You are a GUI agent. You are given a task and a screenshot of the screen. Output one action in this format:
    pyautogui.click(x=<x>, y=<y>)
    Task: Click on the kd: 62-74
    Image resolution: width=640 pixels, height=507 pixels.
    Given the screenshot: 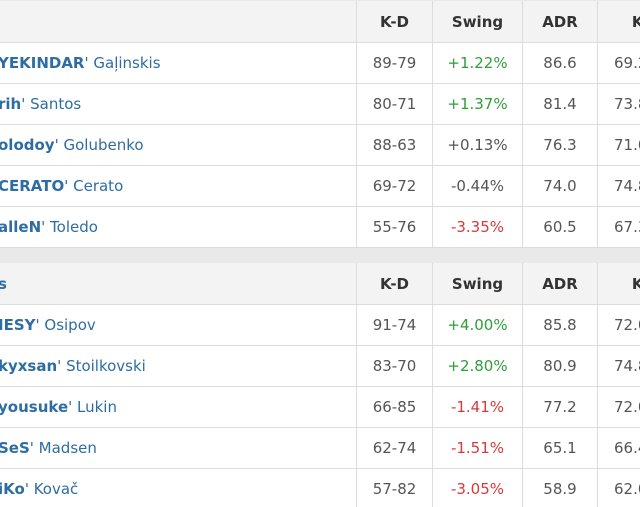 What is the action you would take?
    pyautogui.click(x=395, y=448)
    